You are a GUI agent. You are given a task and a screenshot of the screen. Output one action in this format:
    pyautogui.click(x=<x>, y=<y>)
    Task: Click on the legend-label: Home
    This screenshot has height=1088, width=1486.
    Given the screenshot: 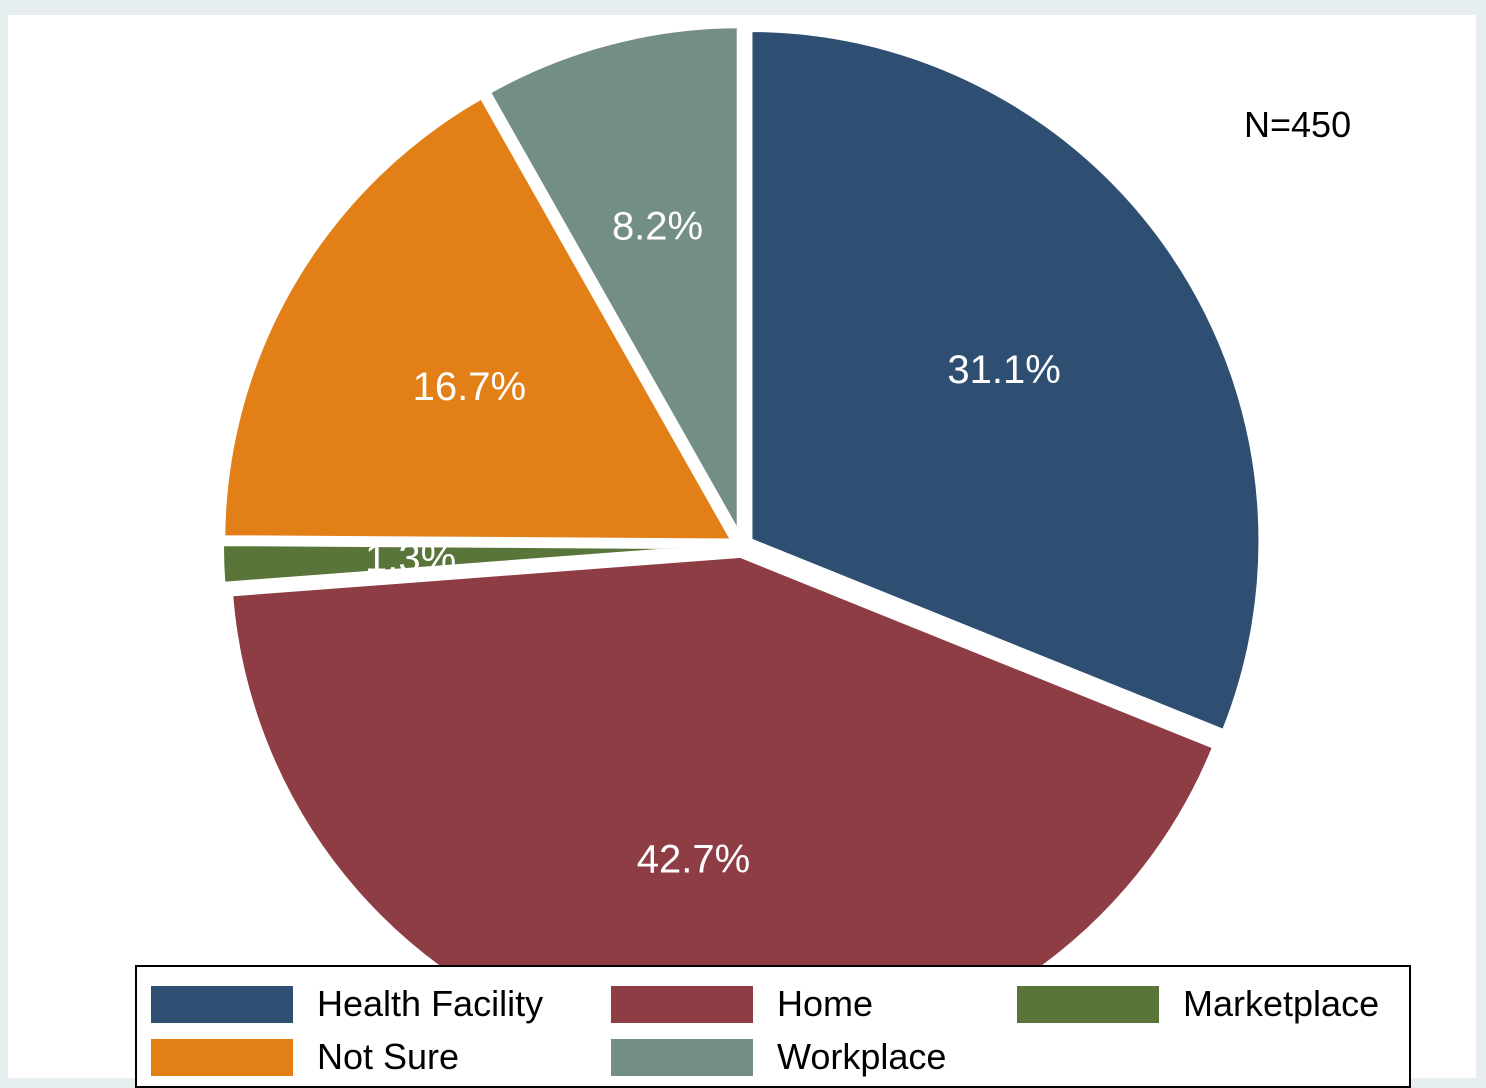 What is the action you would take?
    pyautogui.click(x=825, y=1003)
    